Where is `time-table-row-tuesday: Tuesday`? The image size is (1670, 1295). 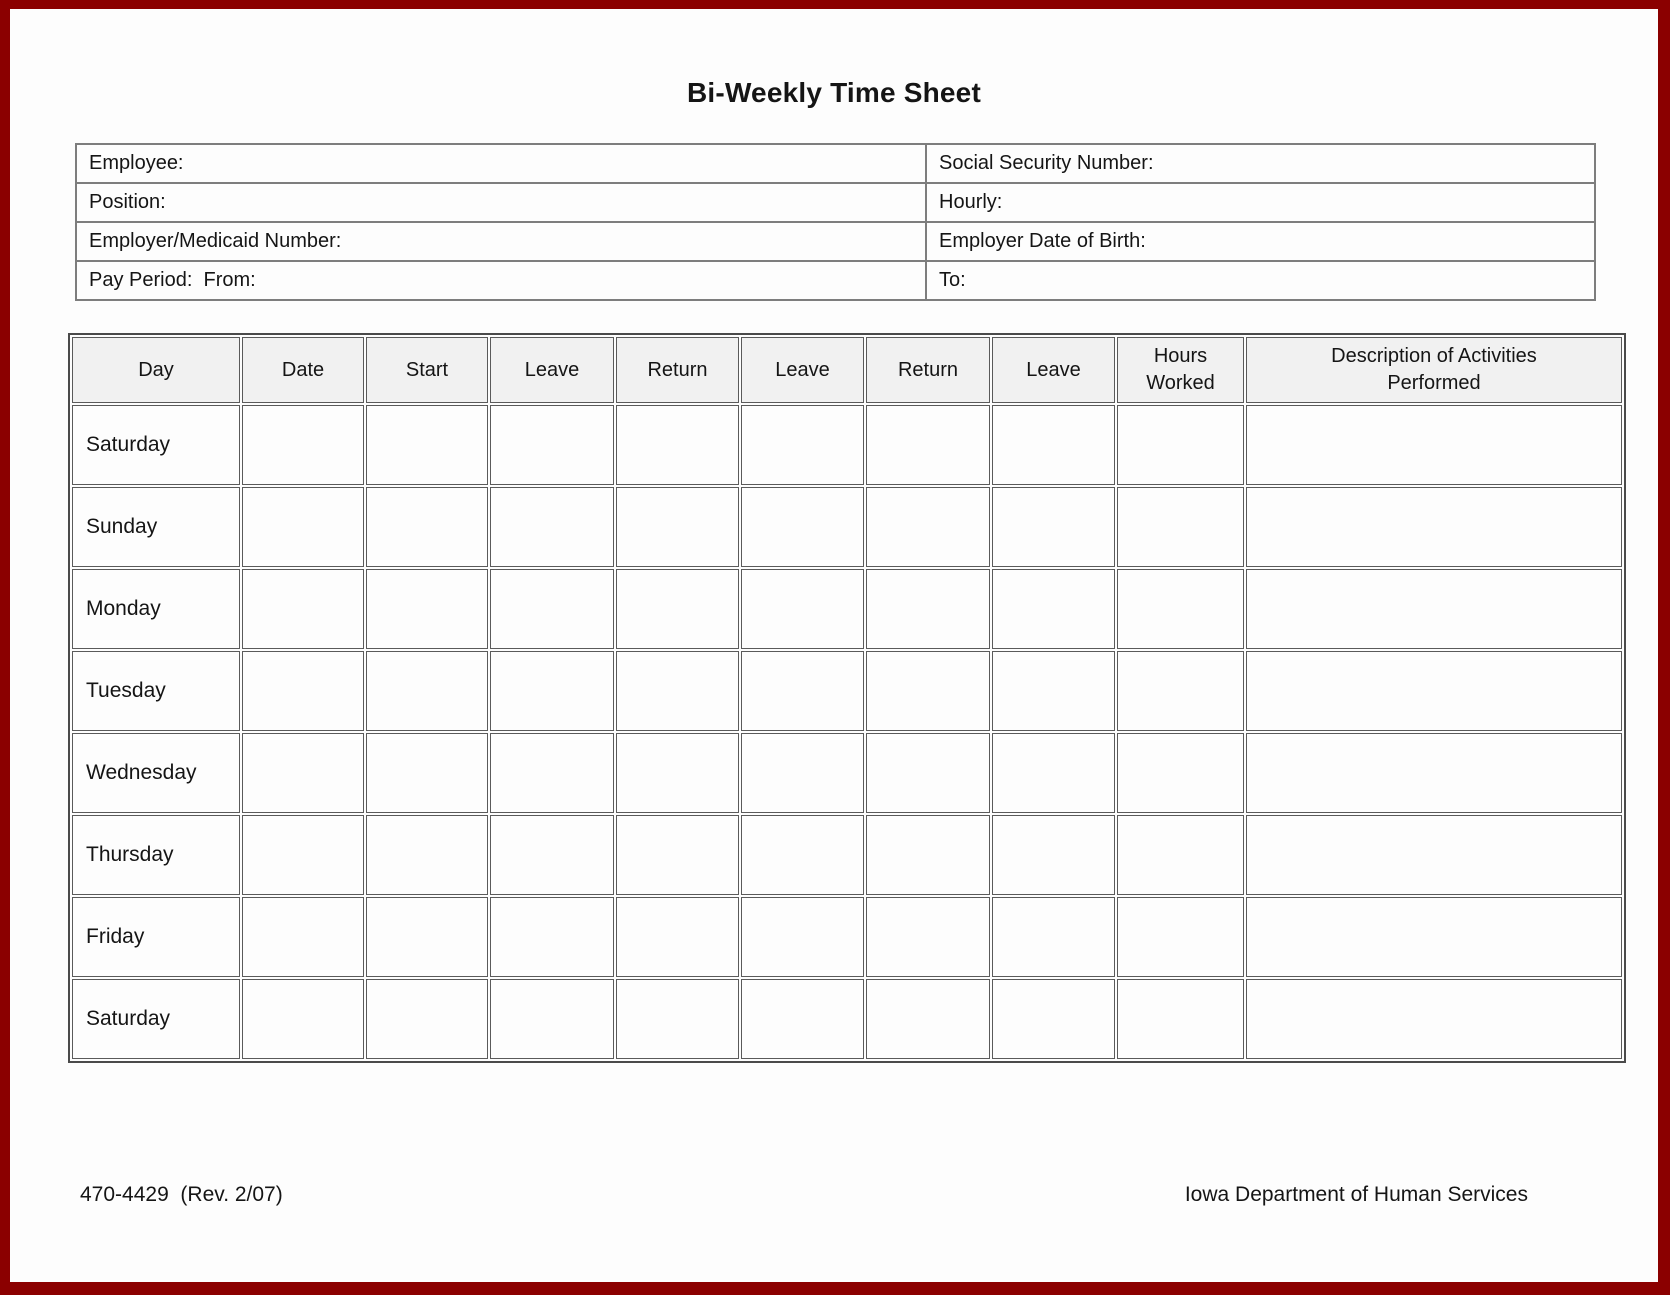 time-table-row-tuesday: Tuesday is located at coordinates (847, 691).